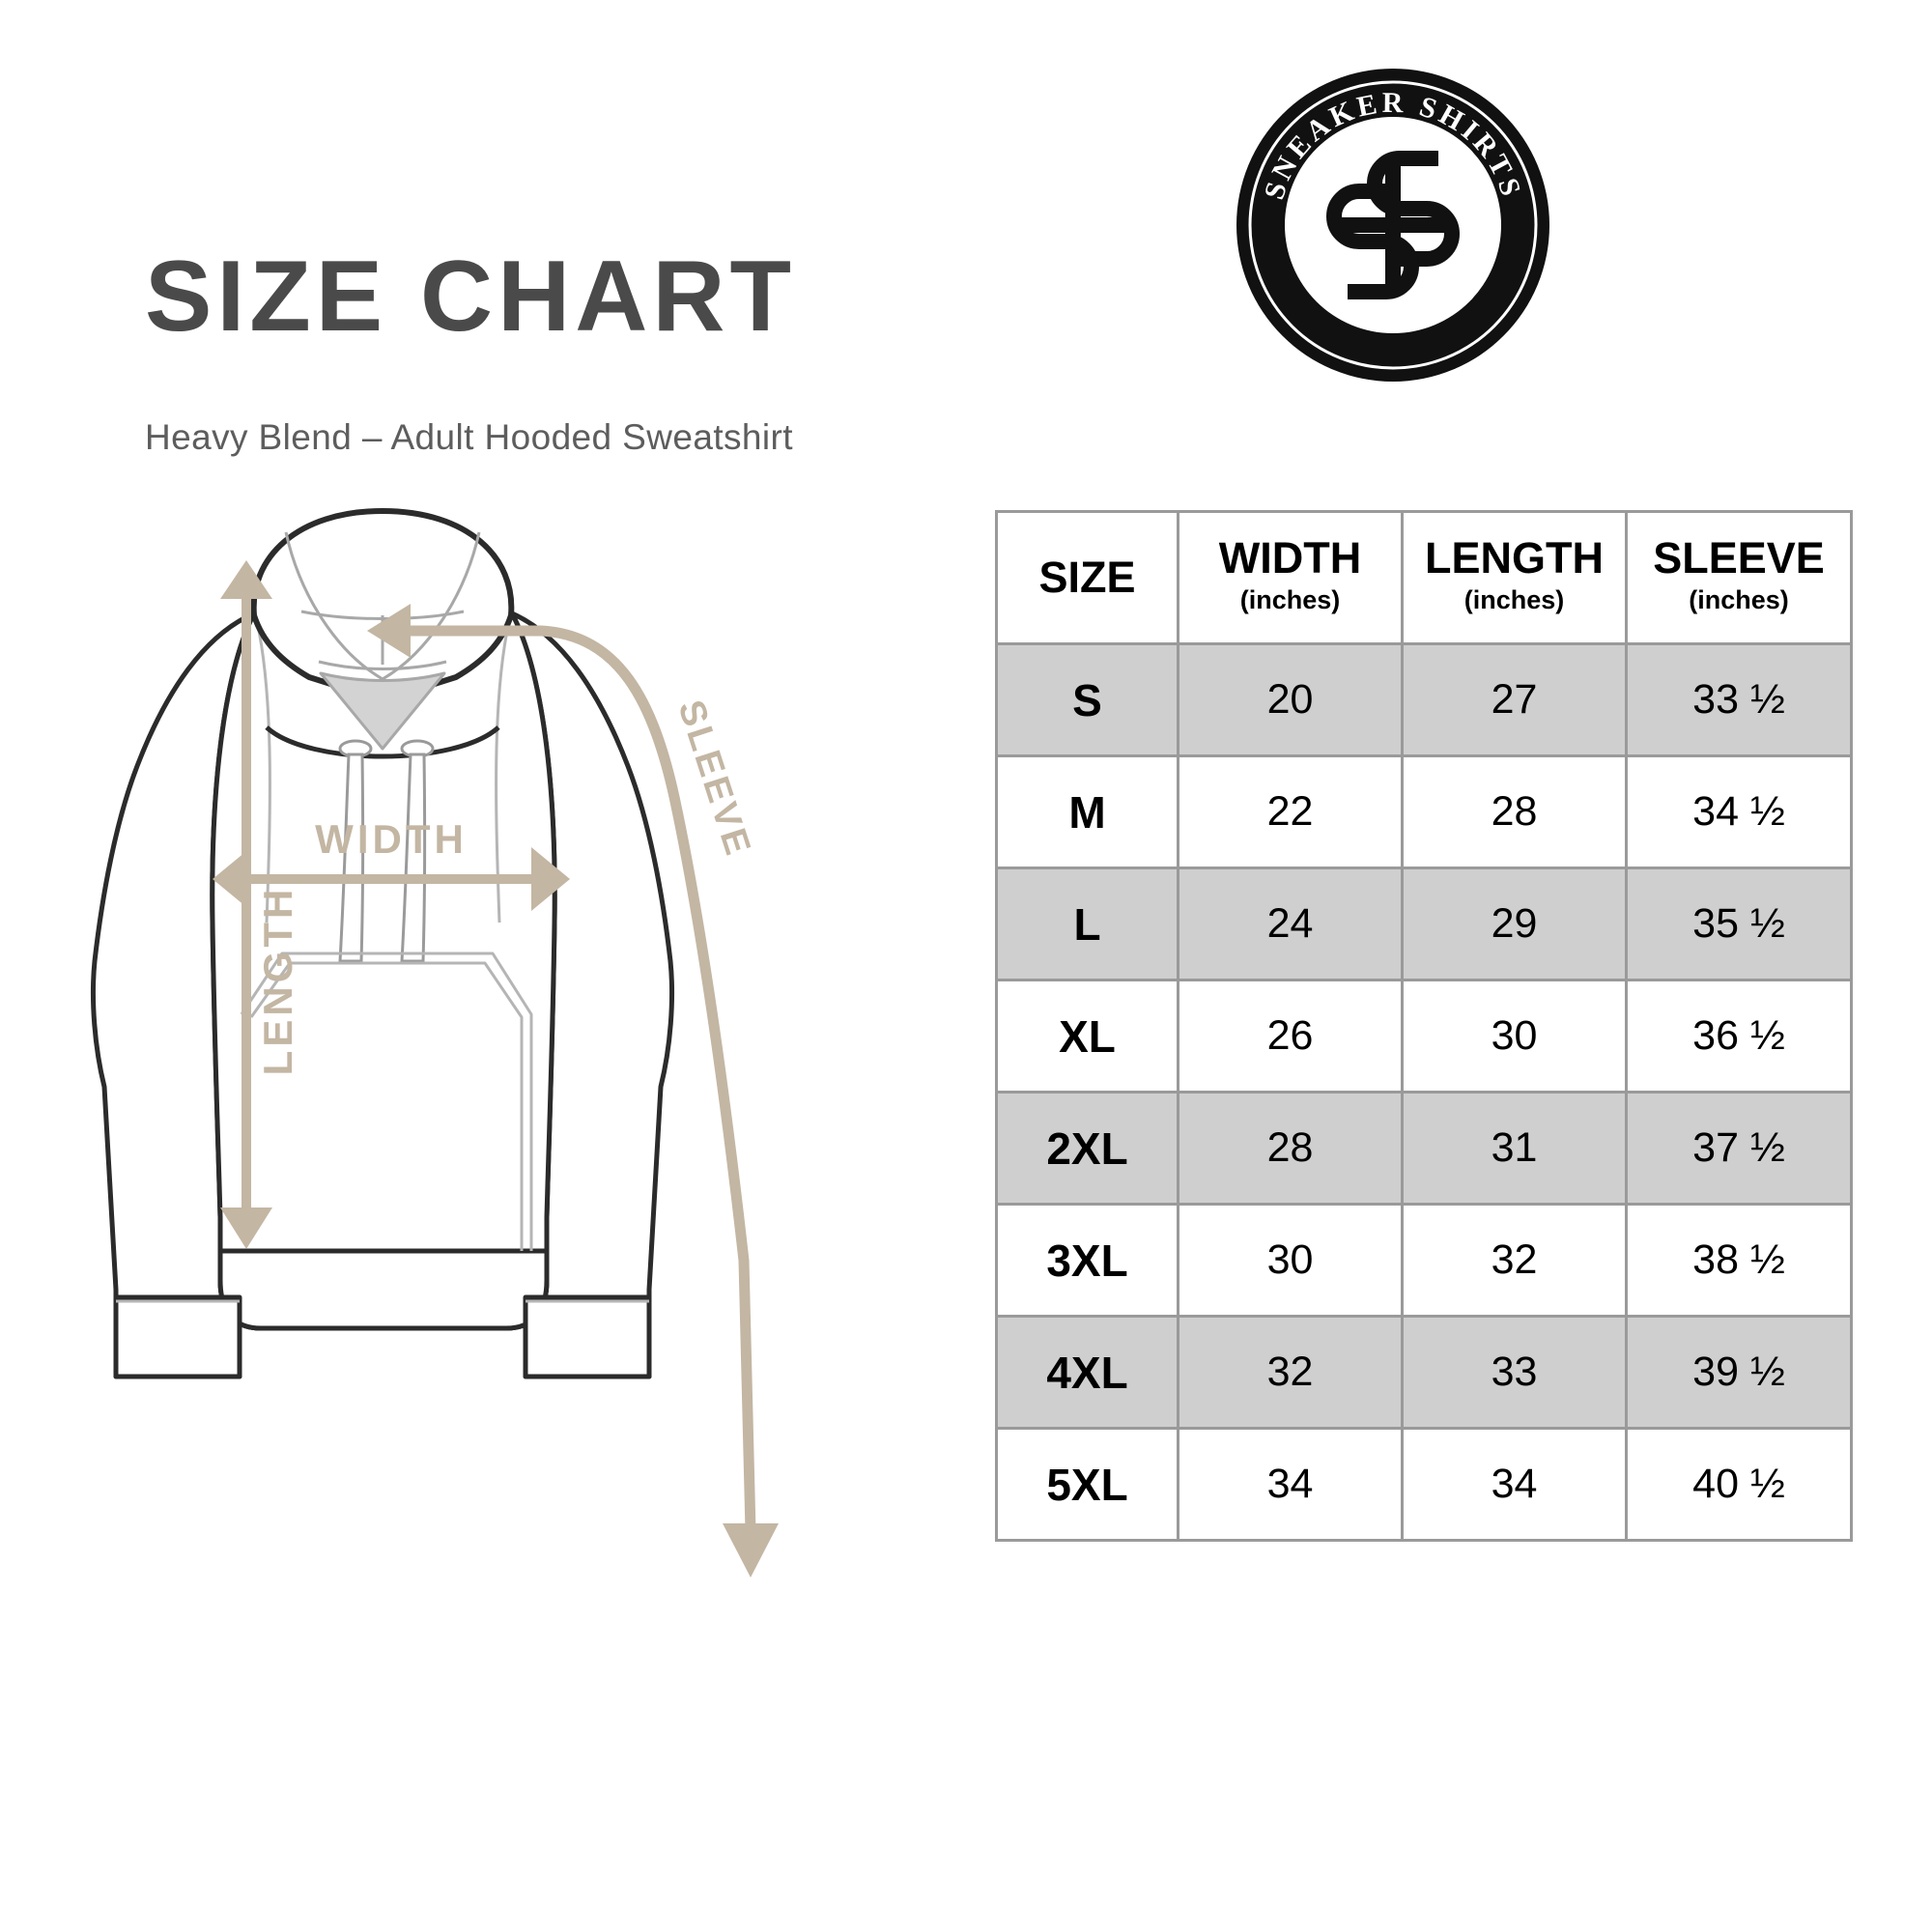  I want to click on cell-width: 32, so click(1290, 1372).